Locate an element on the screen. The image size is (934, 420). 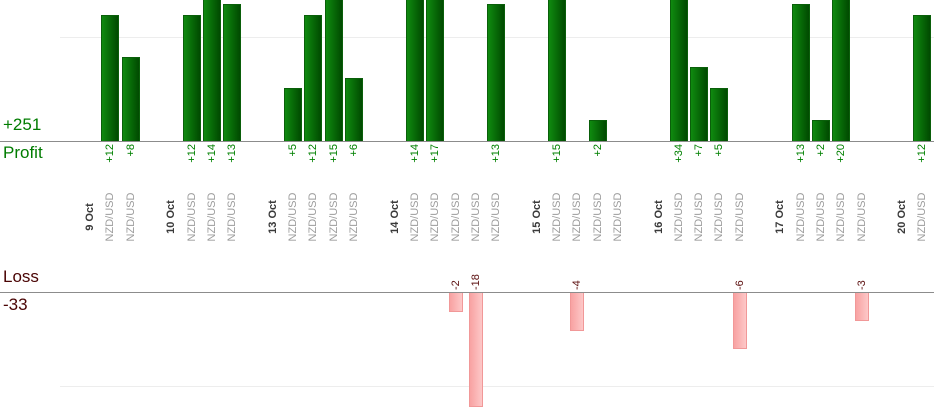
date-label: 14 Oct is located at coordinates (394, 217).